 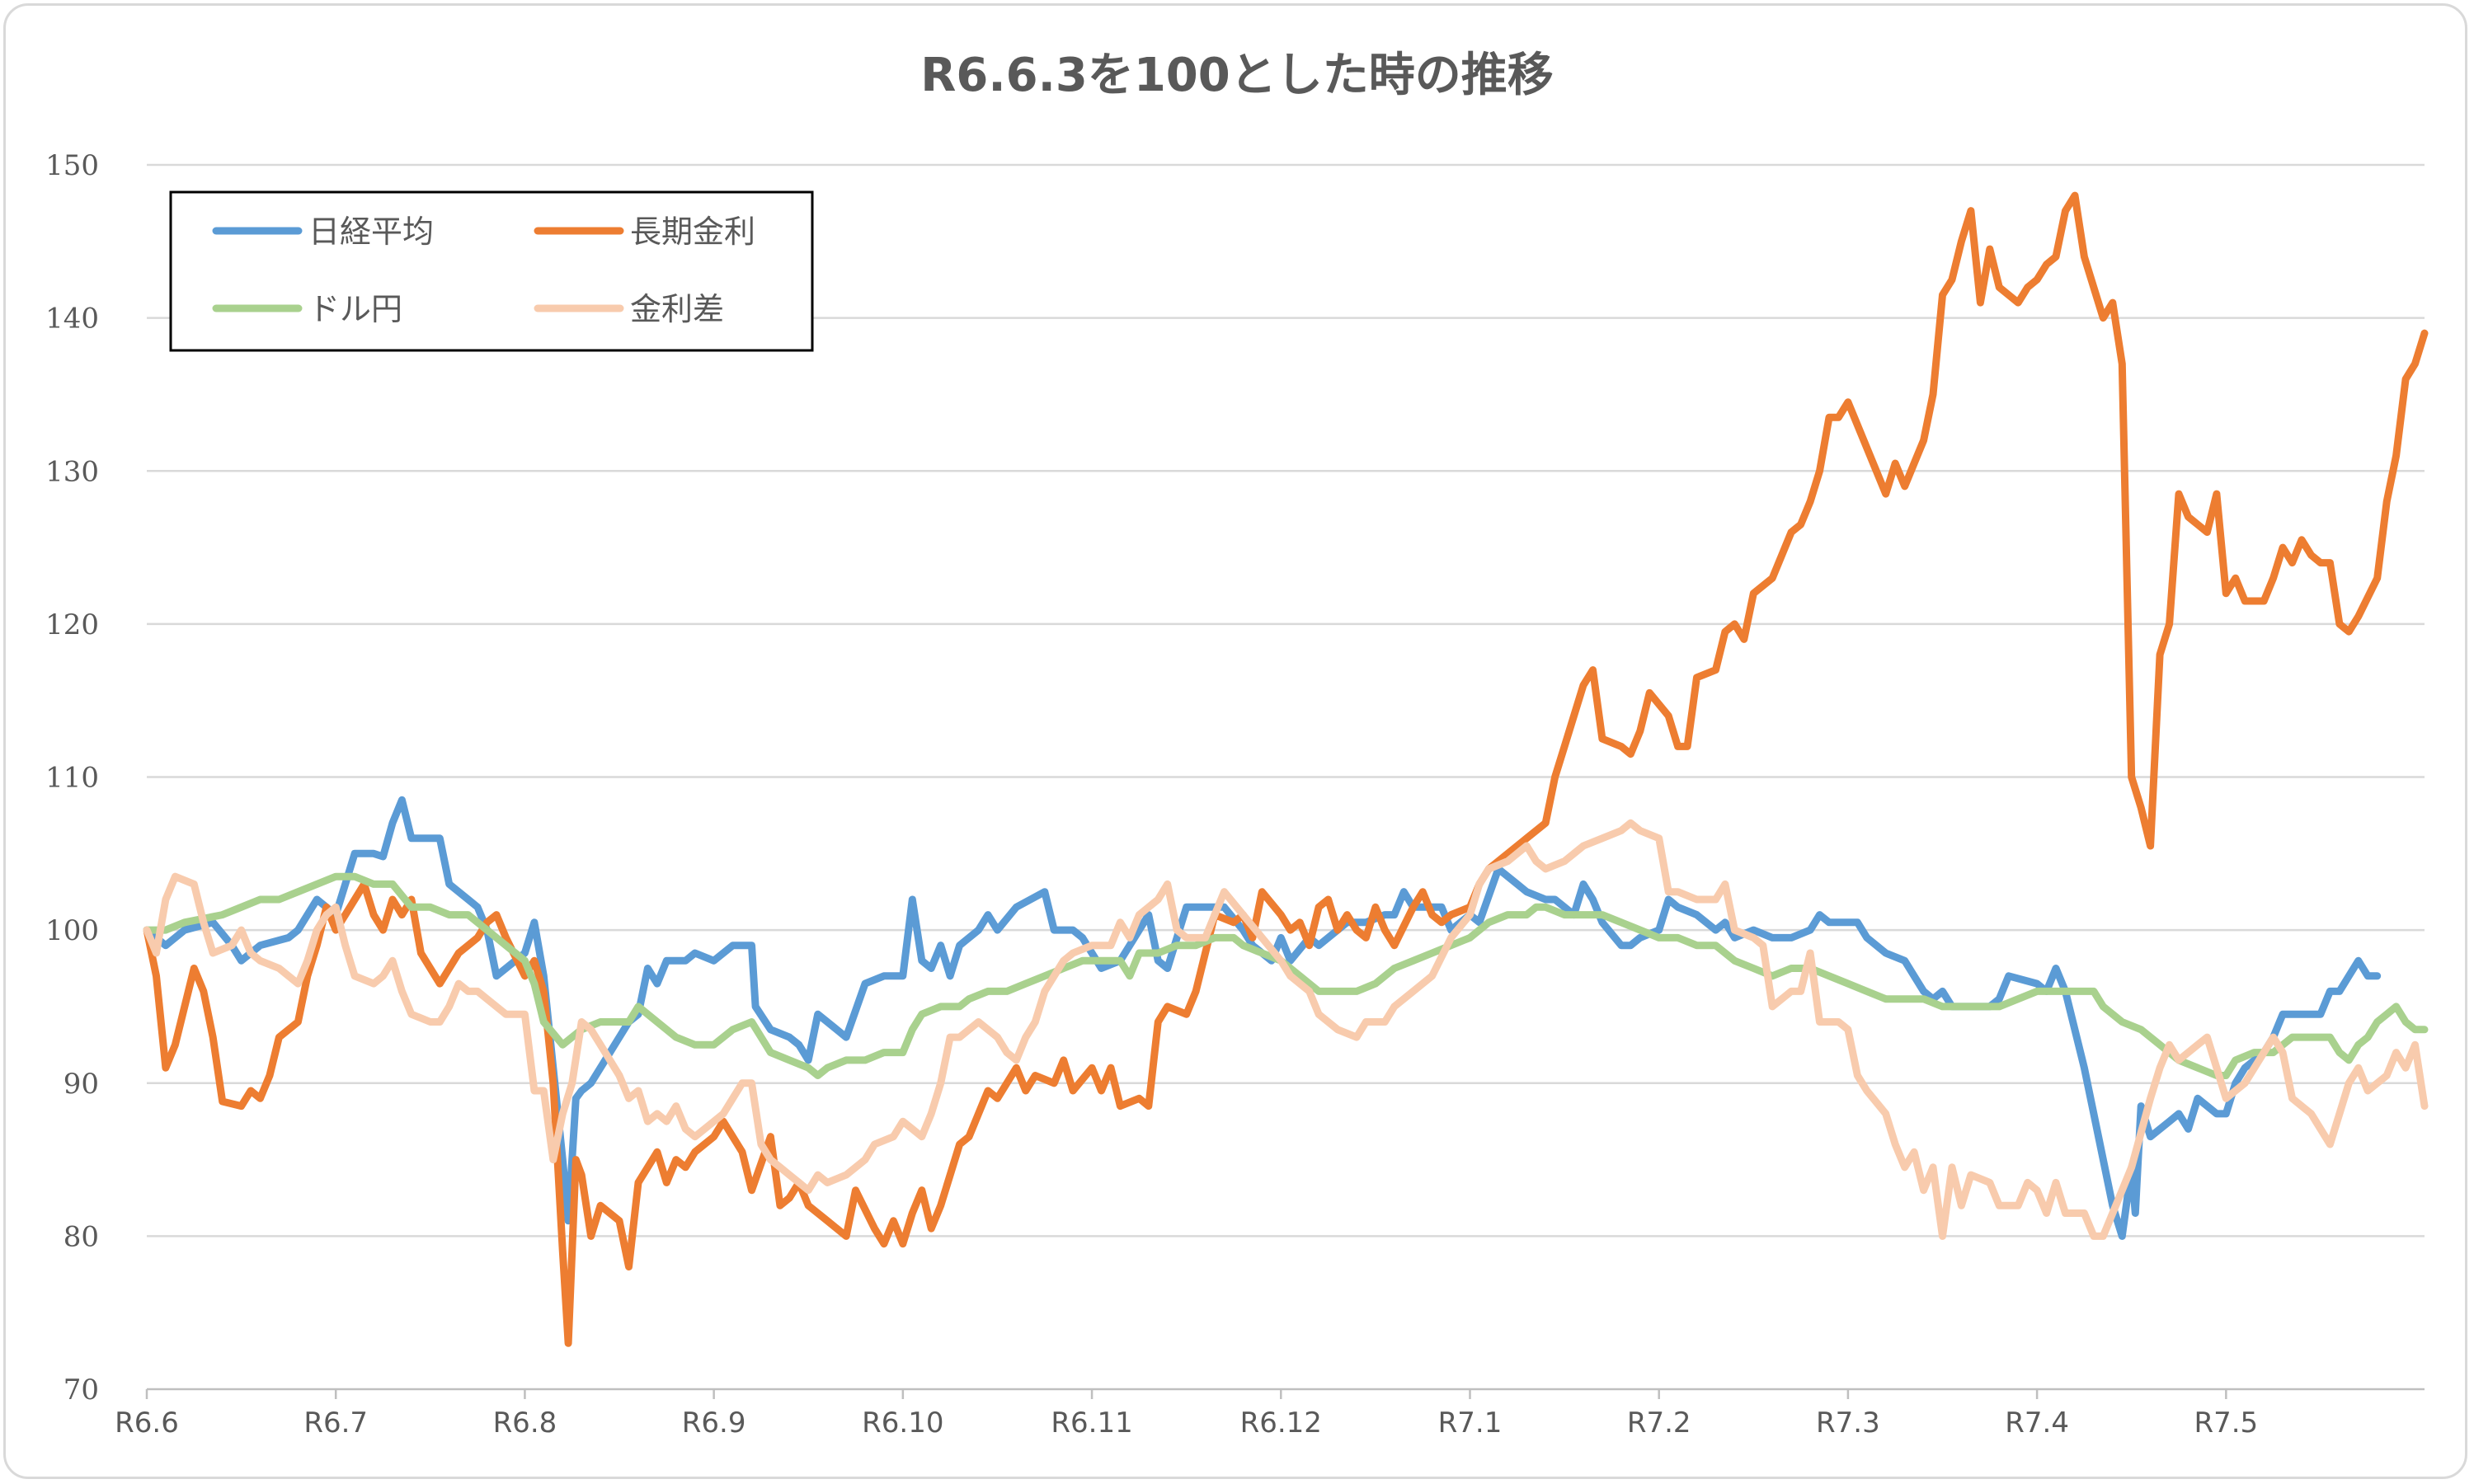 What do you see at coordinates (81, 1390) in the screenshot?
I see `y-tick-label: 70` at bounding box center [81, 1390].